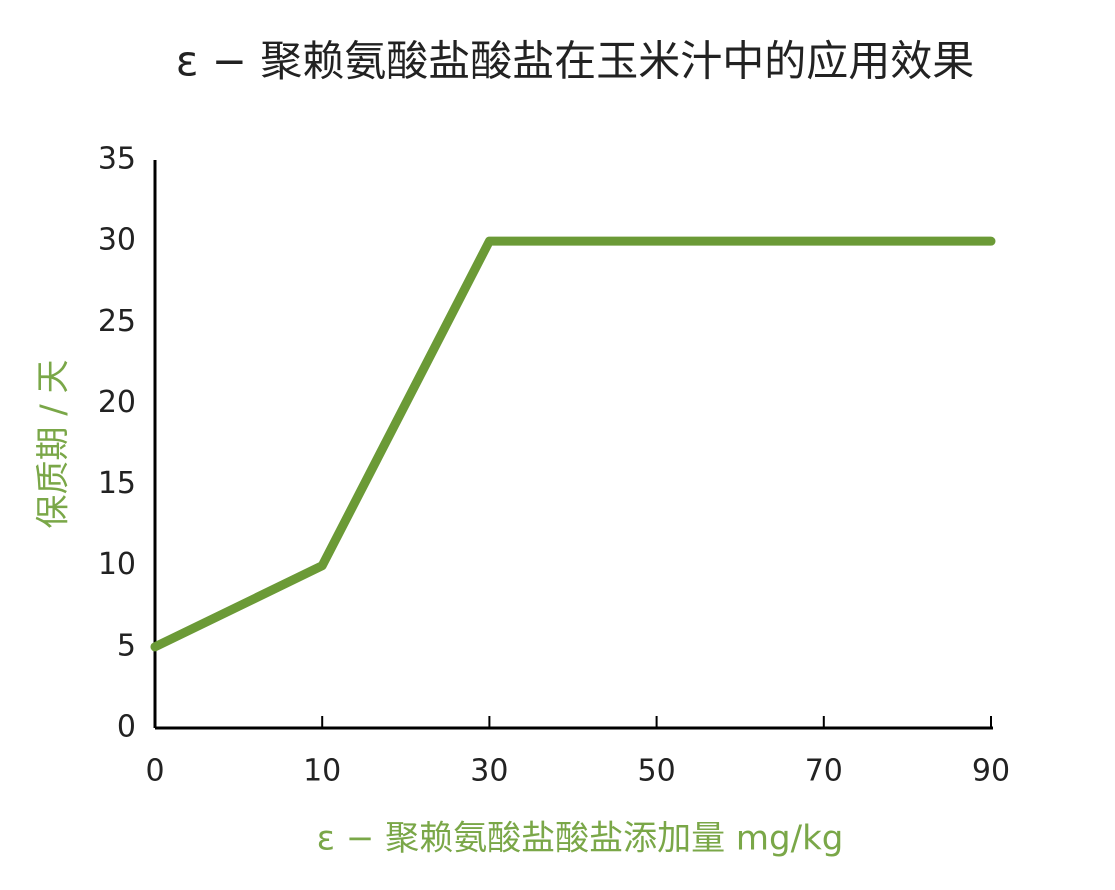 The width and height of the screenshot is (1115, 890). What do you see at coordinates (154, 771) in the screenshot?
I see `x-tick-label: 0` at bounding box center [154, 771].